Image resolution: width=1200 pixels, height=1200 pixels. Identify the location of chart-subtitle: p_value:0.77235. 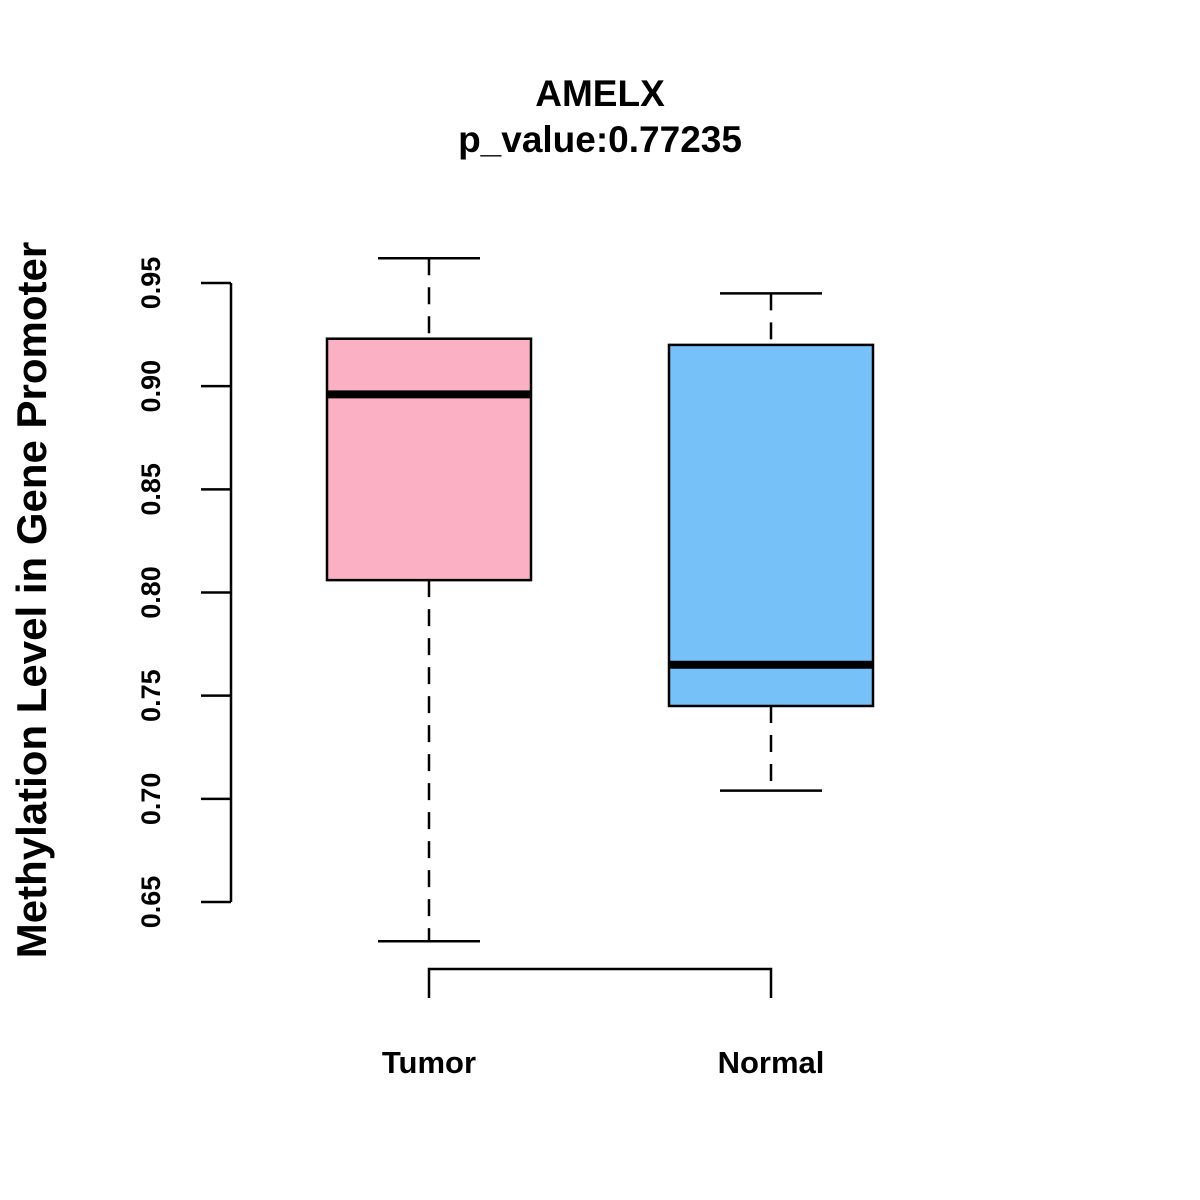
(600, 139).